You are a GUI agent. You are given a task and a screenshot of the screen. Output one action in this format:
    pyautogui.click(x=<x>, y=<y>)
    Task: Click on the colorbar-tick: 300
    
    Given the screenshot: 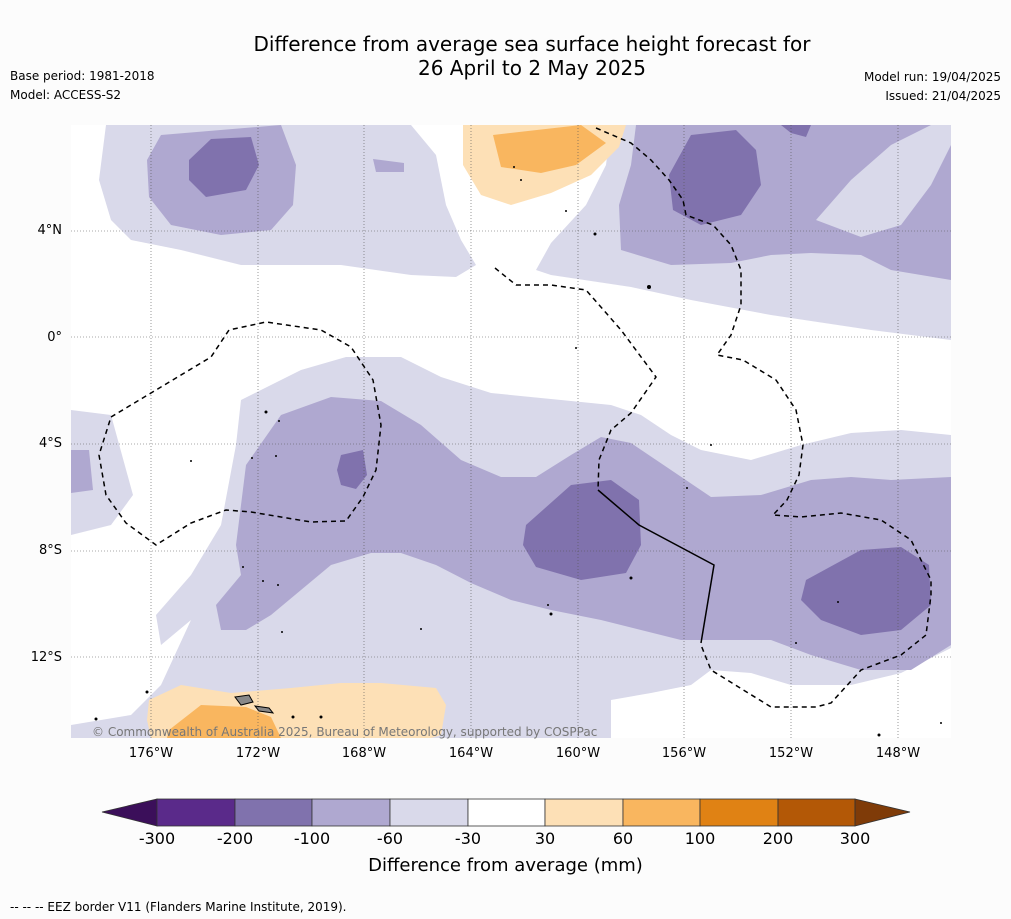 What is the action you would take?
    pyautogui.click(x=855, y=838)
    